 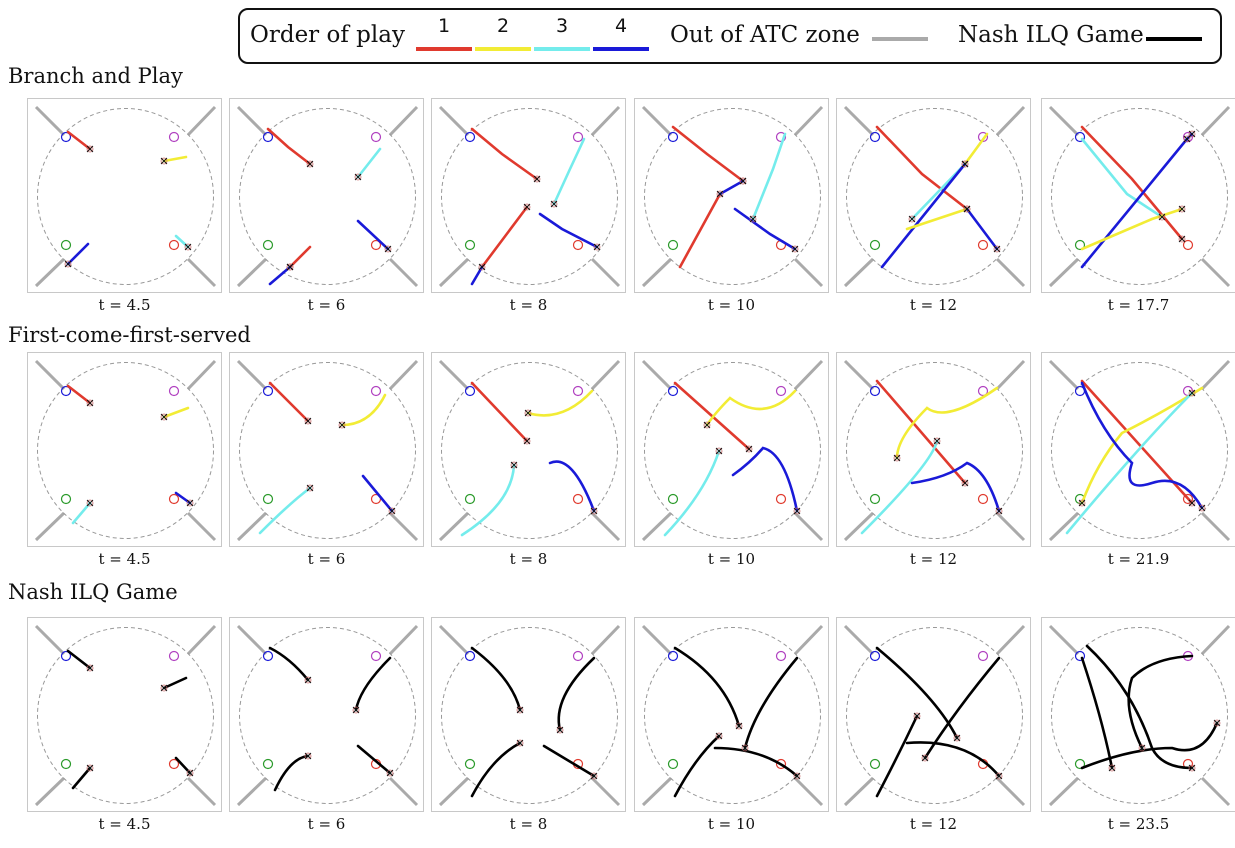 I want to click on legend-step-2-line, so click(x=503, y=49).